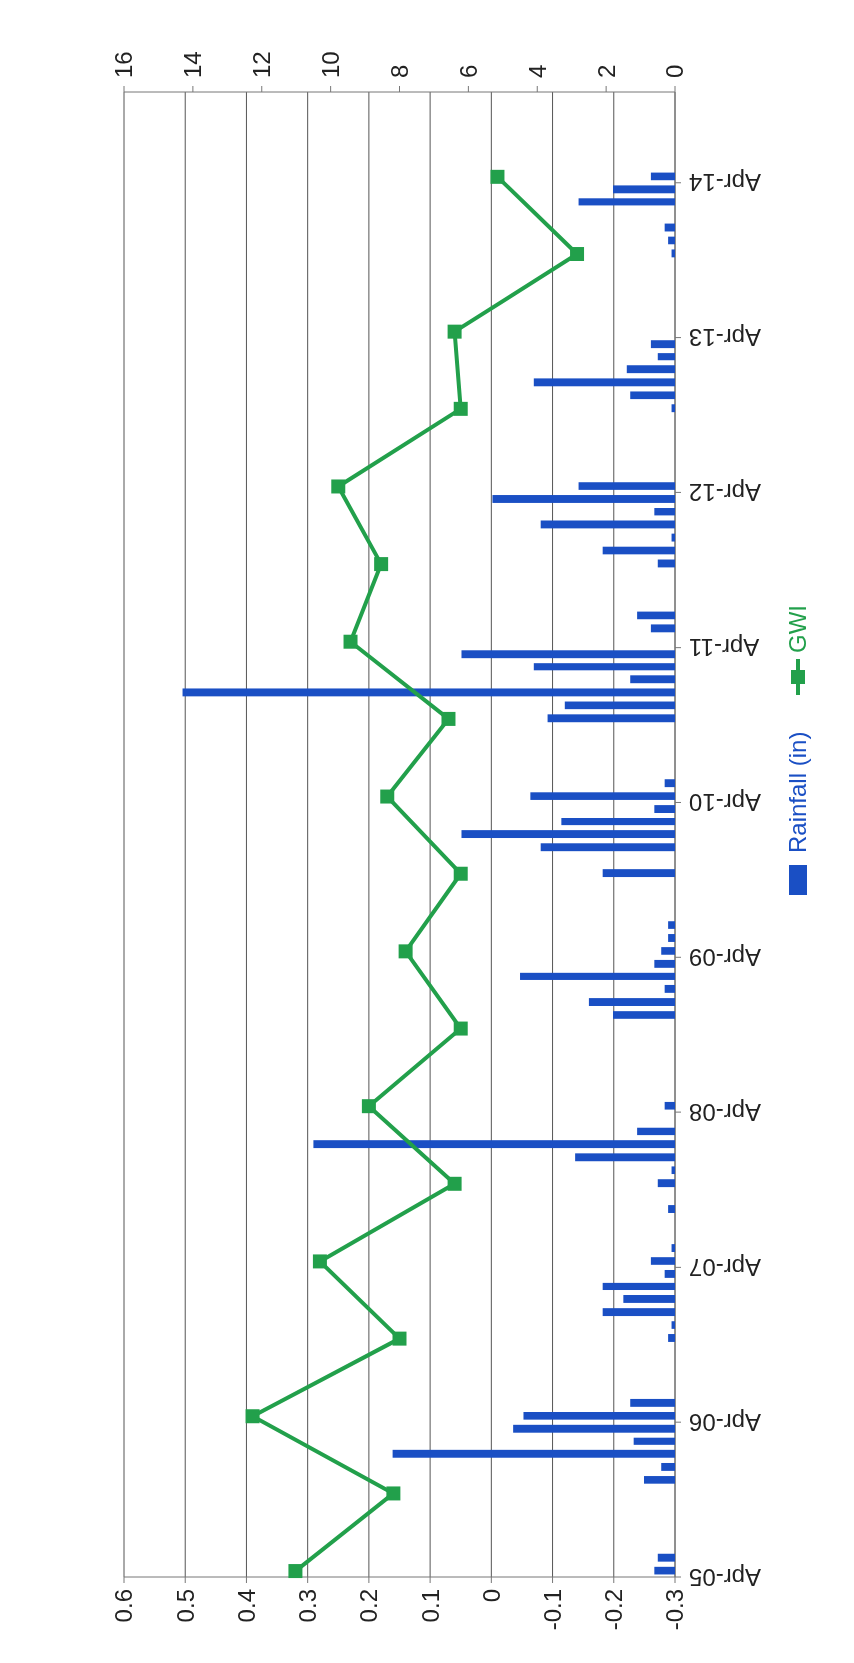  I want to click on x2-tick-label: 12, so click(262, 64).